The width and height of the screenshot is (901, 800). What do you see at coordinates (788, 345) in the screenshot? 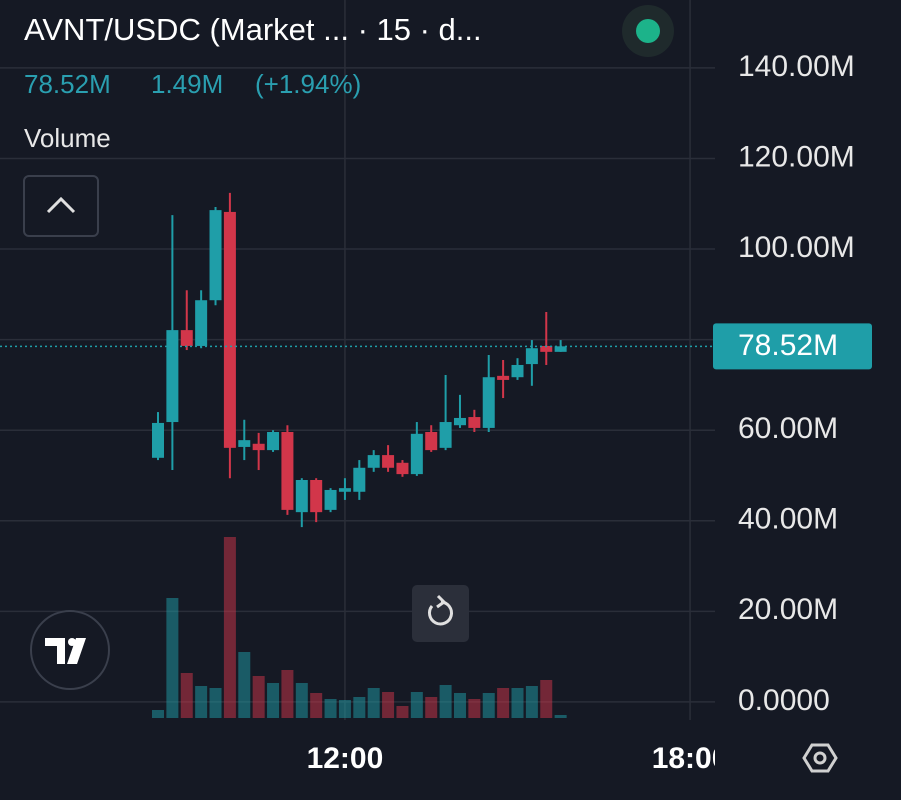
I see `last-price-label: 78.52M` at bounding box center [788, 345].